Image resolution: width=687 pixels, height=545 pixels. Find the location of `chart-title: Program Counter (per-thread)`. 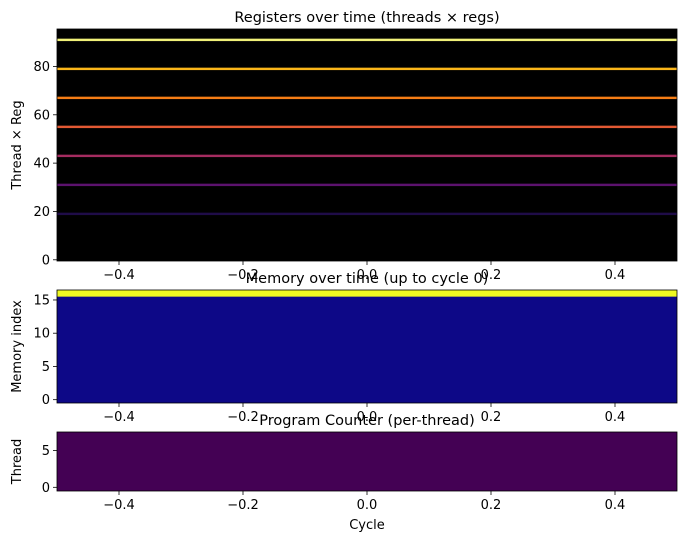

chart-title: Program Counter (per-thread) is located at coordinates (367, 421).